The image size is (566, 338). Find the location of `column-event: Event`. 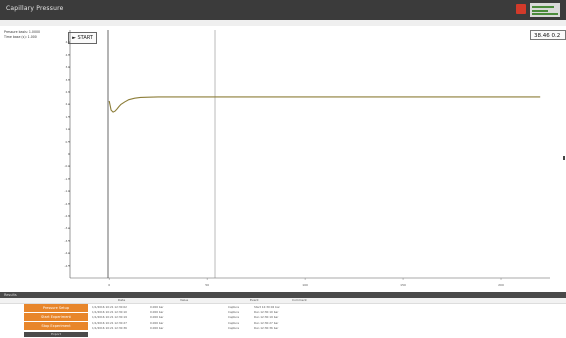

column-event: Event is located at coordinates (254, 300).